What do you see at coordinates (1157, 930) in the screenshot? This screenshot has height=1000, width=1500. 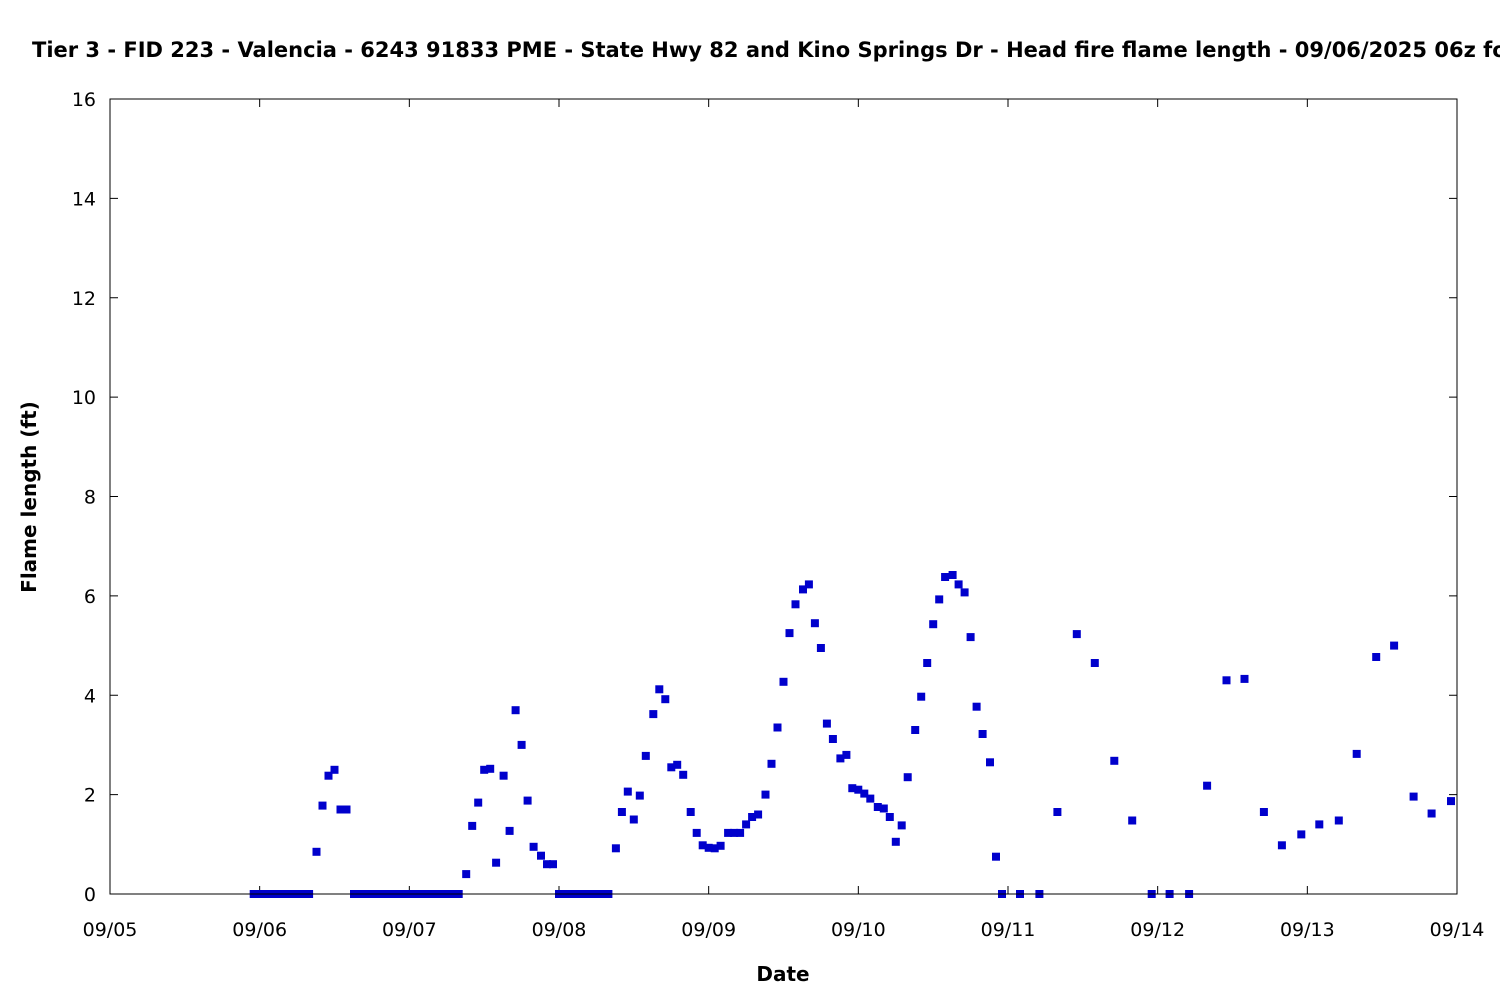 I see `x-tick-label: 09/12` at bounding box center [1157, 930].